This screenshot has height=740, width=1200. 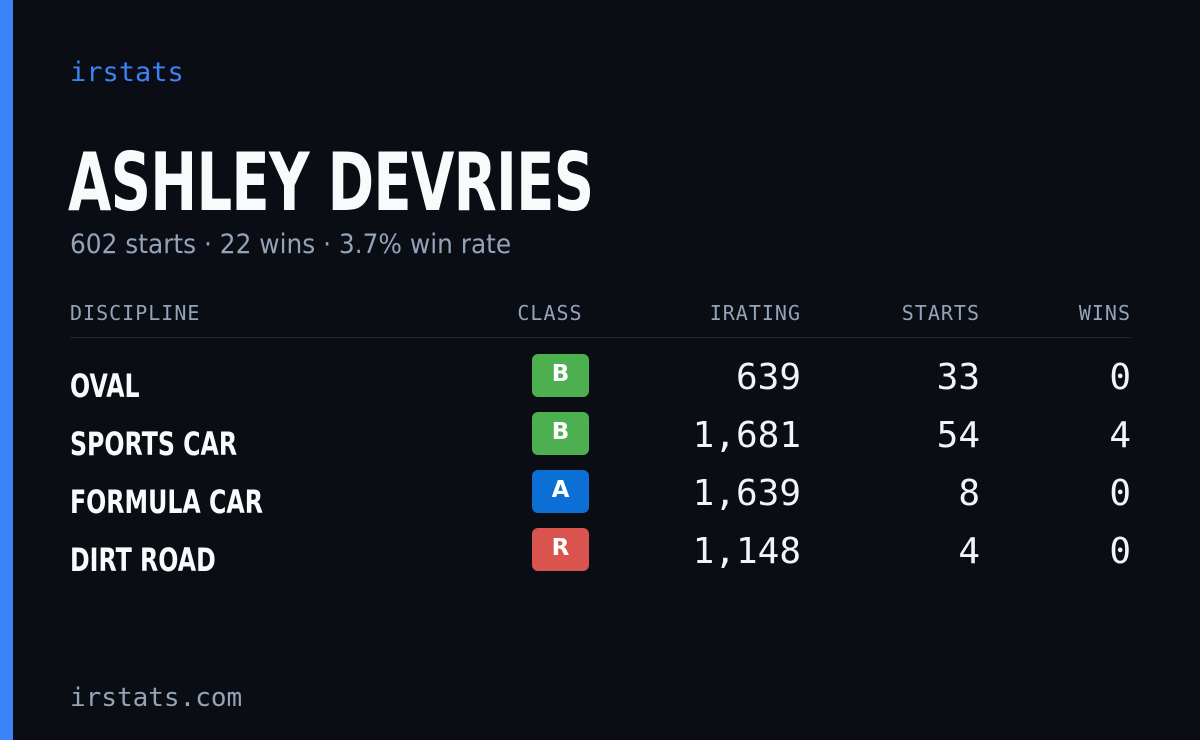 What do you see at coordinates (105, 386) in the screenshot?
I see `discipline-name: OVAL` at bounding box center [105, 386].